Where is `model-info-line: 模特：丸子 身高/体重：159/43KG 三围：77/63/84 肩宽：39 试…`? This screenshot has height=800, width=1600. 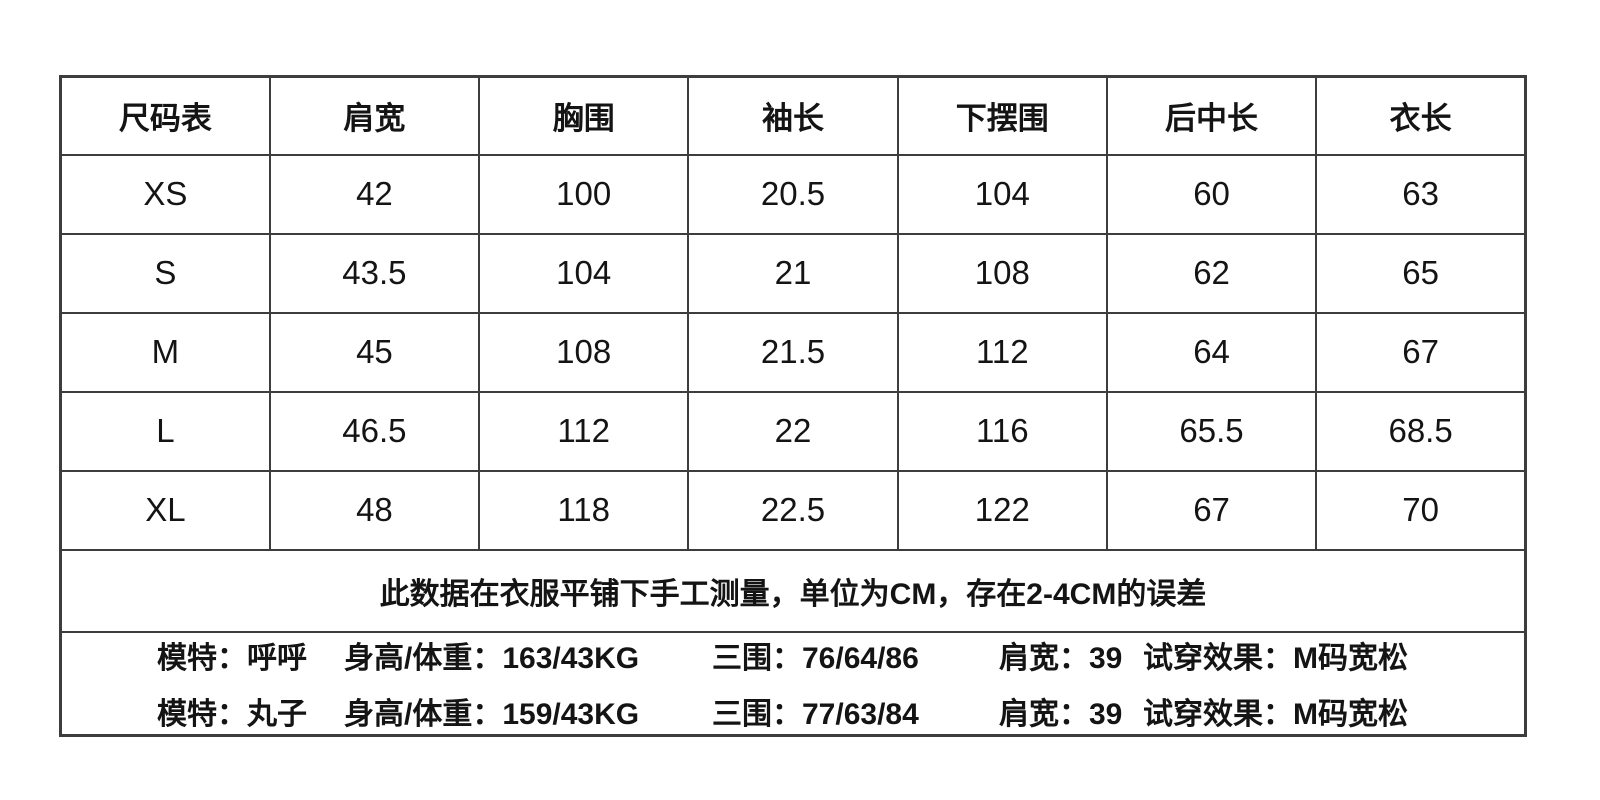
model-info-line: 模特：丸子 身高/体重：159/43KG 三围：77/63/84 肩宽：39 试… is located at coordinates (840, 711).